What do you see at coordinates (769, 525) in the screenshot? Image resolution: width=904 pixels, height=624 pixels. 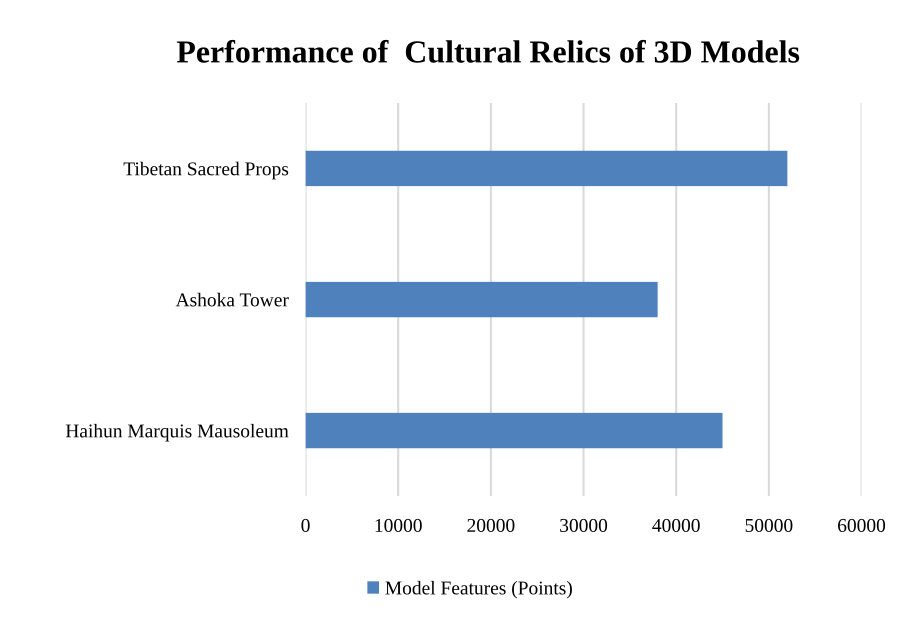 I see `x-tick-label: 50000` at bounding box center [769, 525].